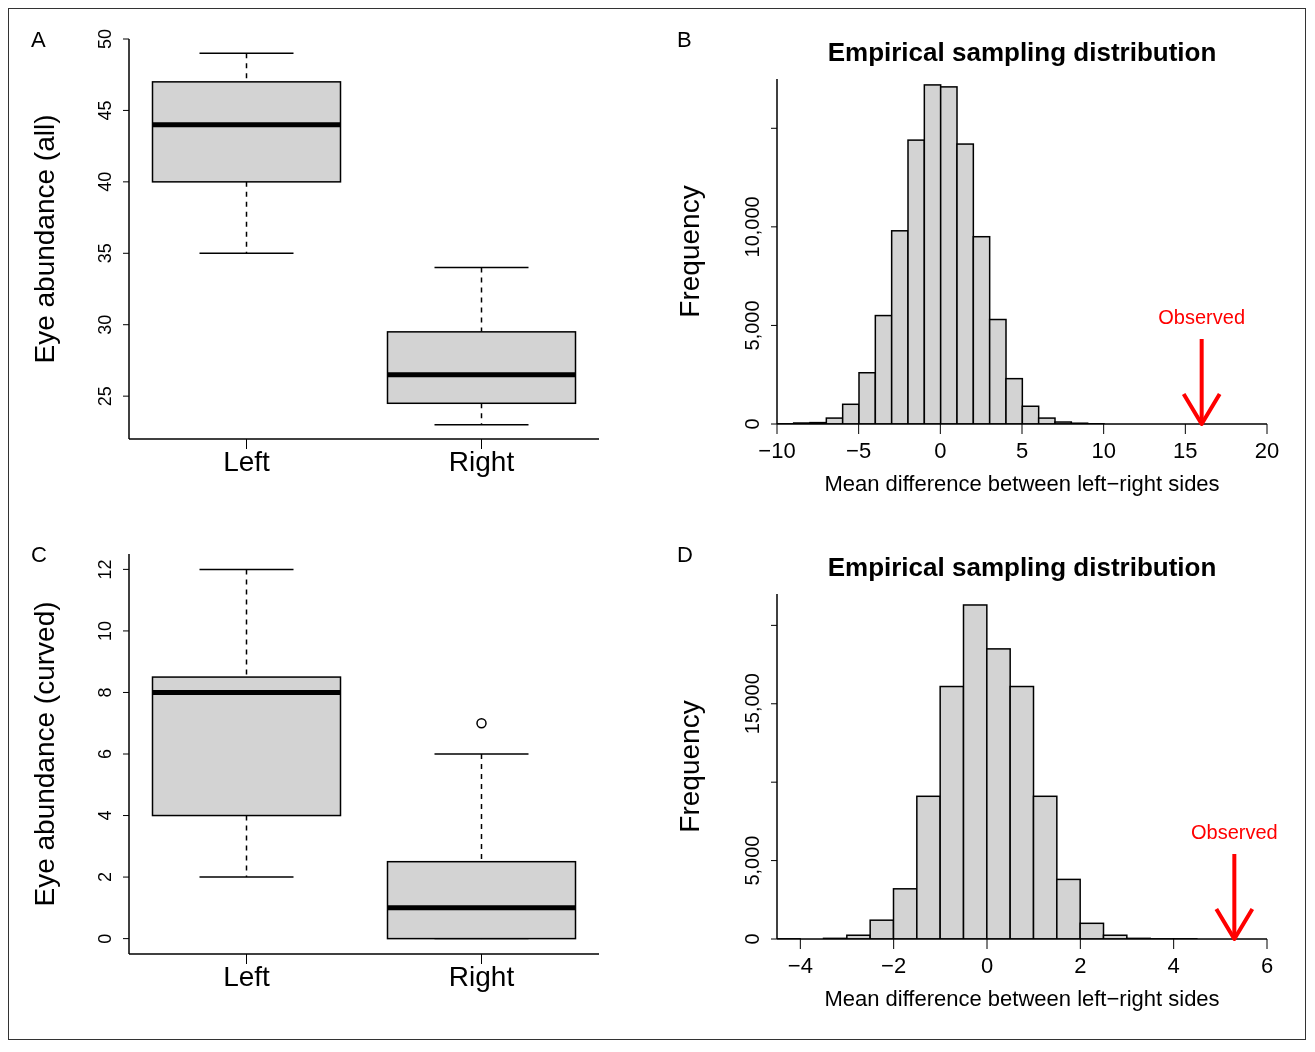 Image resolution: width=1315 pixels, height=1052 pixels. Describe the element at coordinates (105, 181) in the screenshot. I see `y-tick-label: 40` at that location.